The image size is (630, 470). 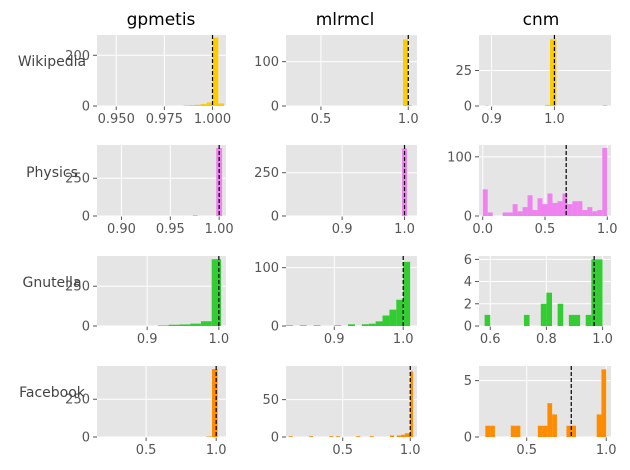 What do you see at coordinates (546, 339) in the screenshot?
I see `x-tick-label: 0.8` at bounding box center [546, 339].